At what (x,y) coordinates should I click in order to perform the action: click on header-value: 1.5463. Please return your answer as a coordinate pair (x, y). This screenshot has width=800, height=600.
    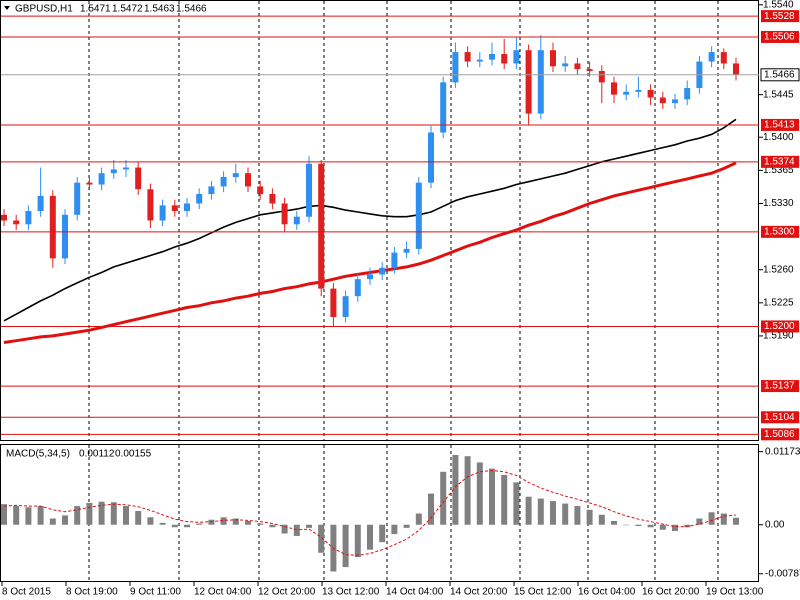
    Looking at the image, I should click on (159, 9).